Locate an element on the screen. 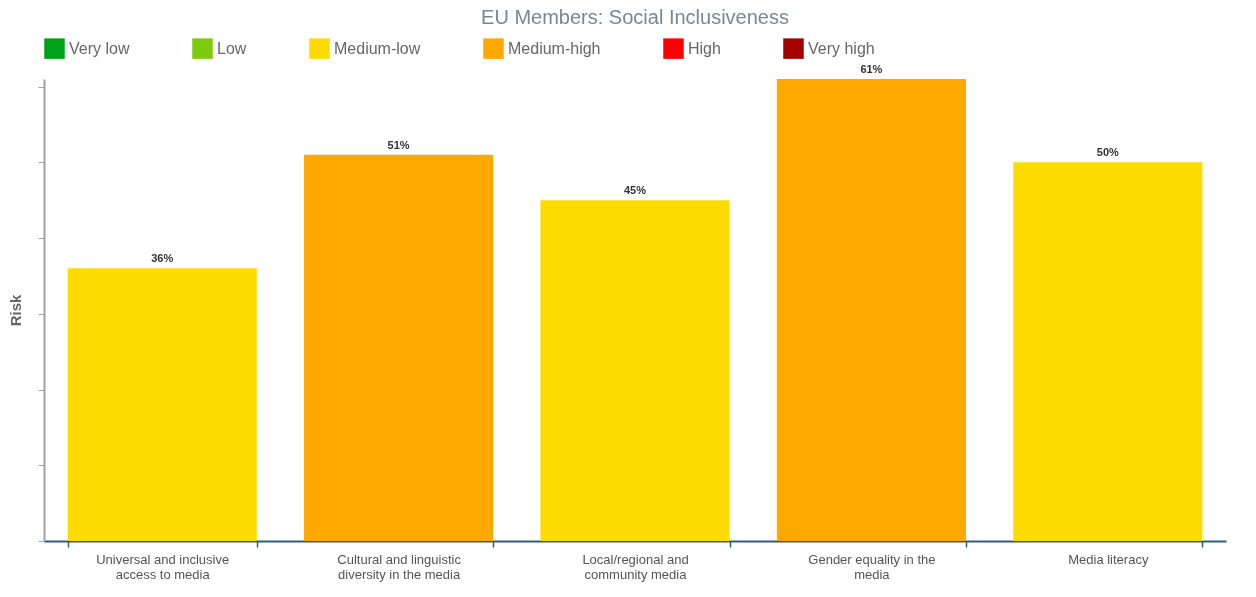 This screenshot has width=1256, height=597. data-label: 45% is located at coordinates (635, 190).